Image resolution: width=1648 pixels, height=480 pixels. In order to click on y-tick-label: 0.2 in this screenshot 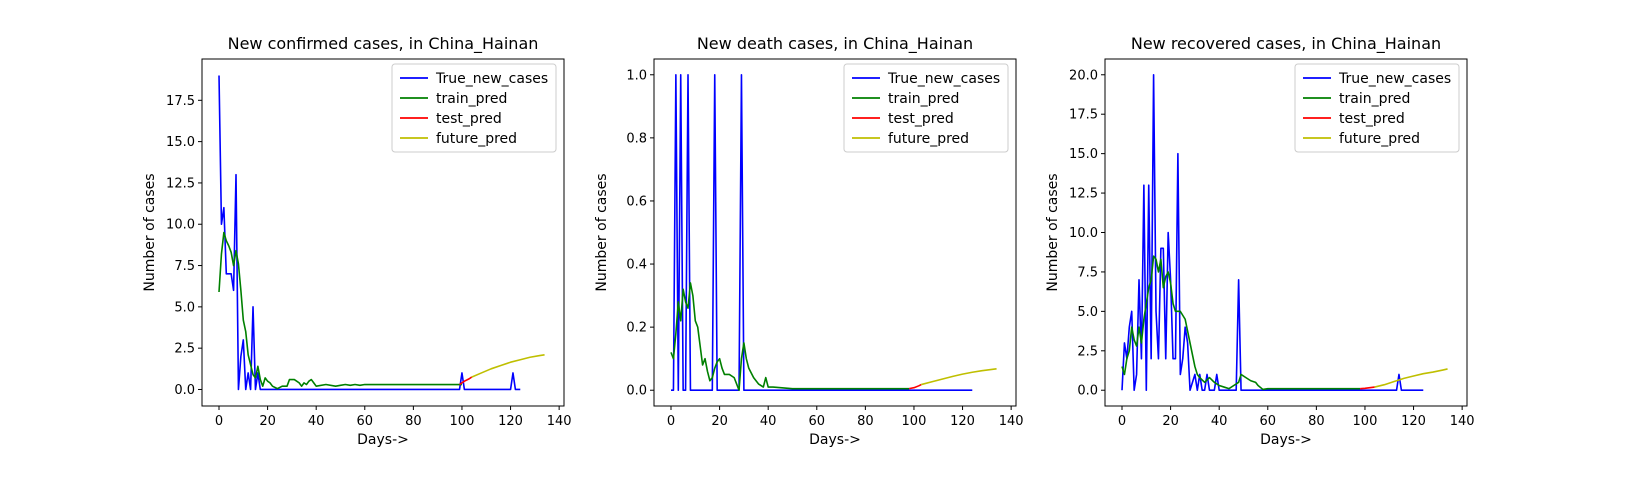, I will do `click(636, 328)`.